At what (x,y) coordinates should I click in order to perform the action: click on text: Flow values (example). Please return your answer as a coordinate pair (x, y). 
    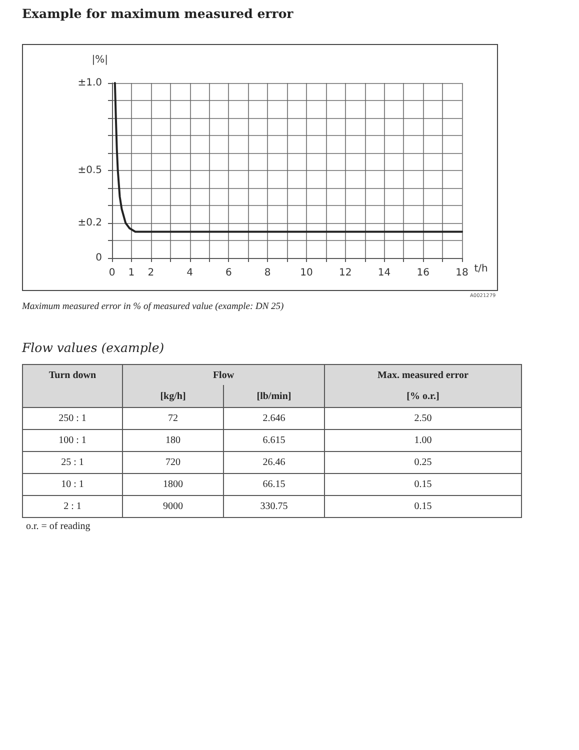
    Looking at the image, I should click on (93, 347).